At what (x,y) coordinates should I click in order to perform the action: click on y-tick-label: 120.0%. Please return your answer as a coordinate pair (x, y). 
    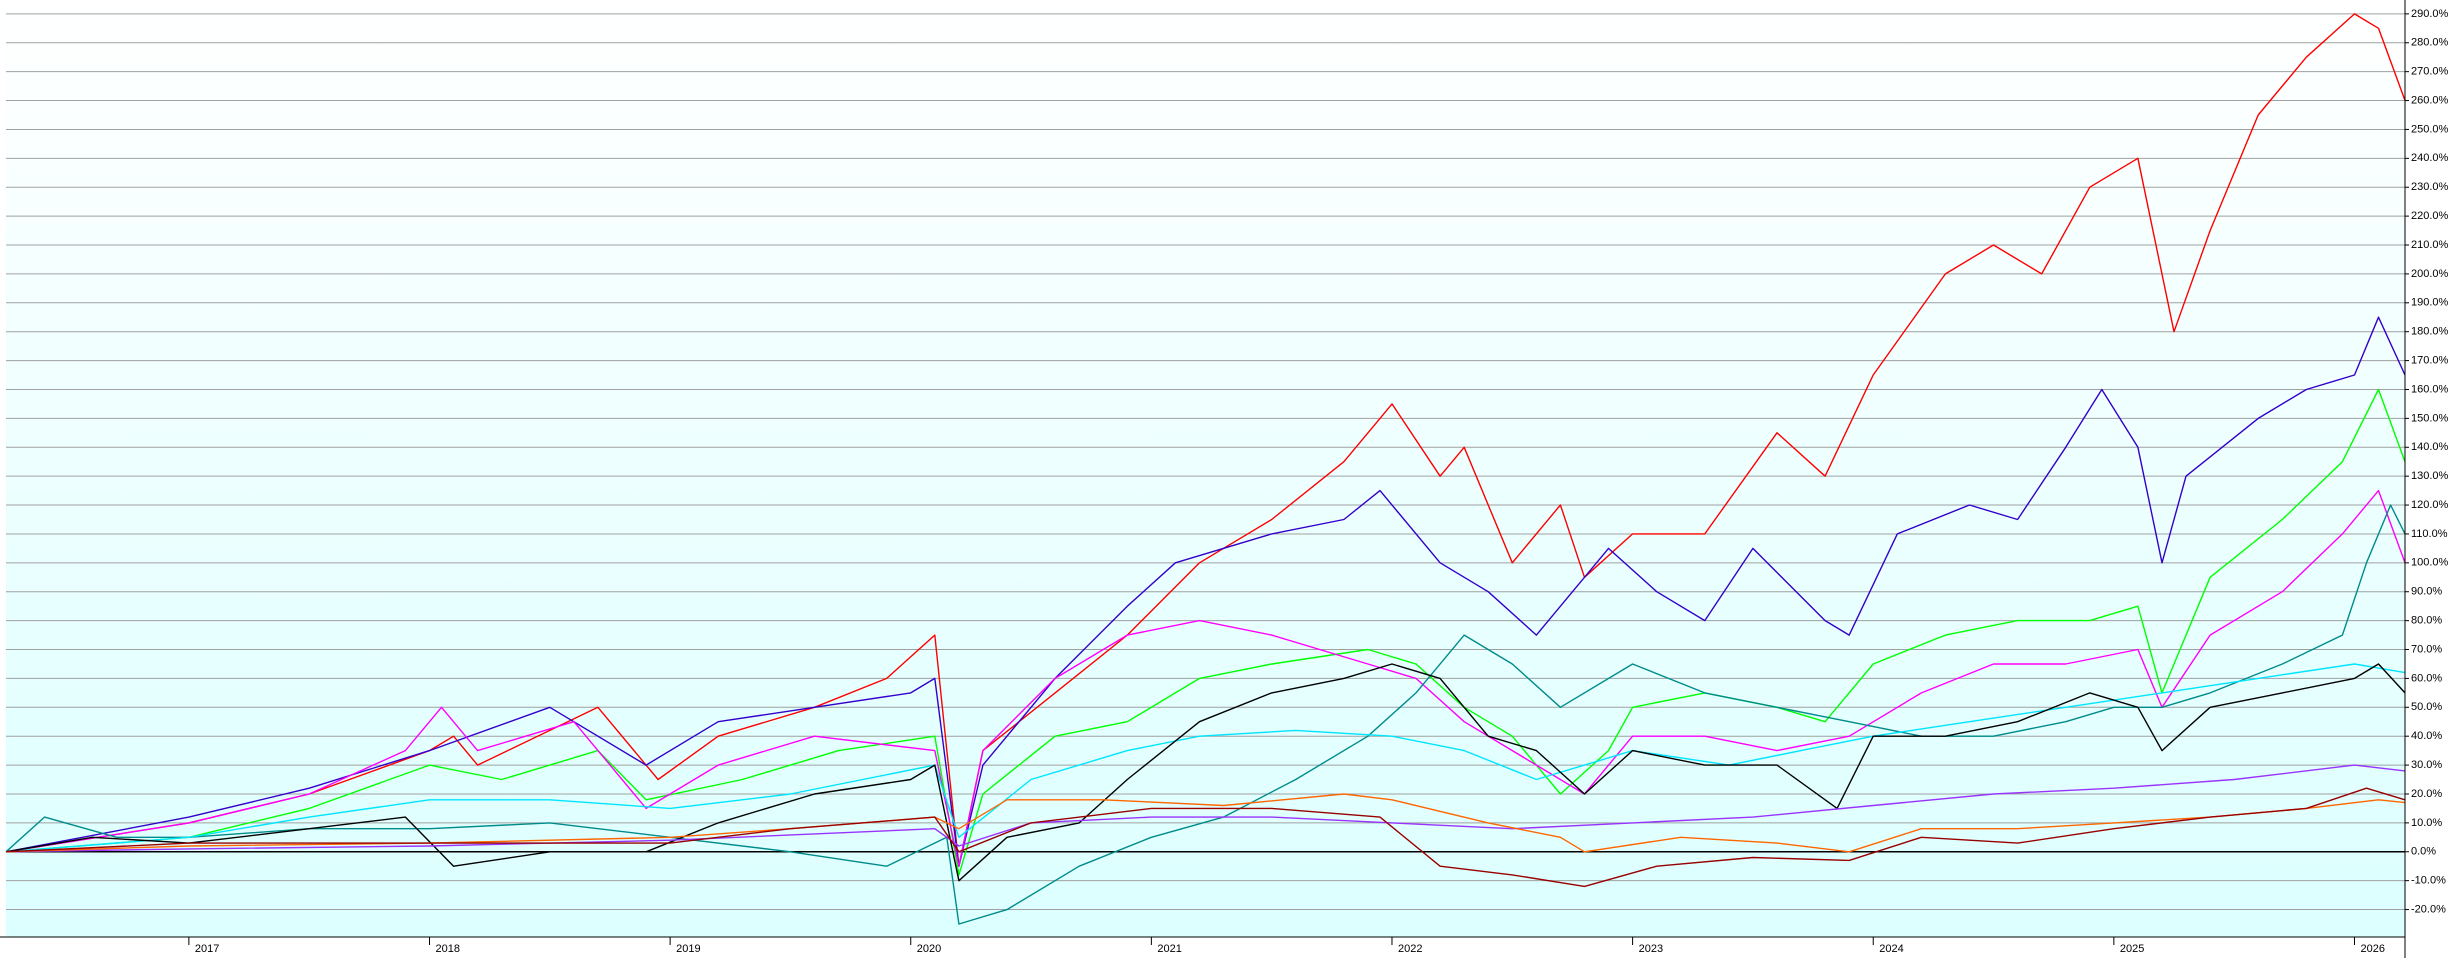
    Looking at the image, I should click on (2430, 505).